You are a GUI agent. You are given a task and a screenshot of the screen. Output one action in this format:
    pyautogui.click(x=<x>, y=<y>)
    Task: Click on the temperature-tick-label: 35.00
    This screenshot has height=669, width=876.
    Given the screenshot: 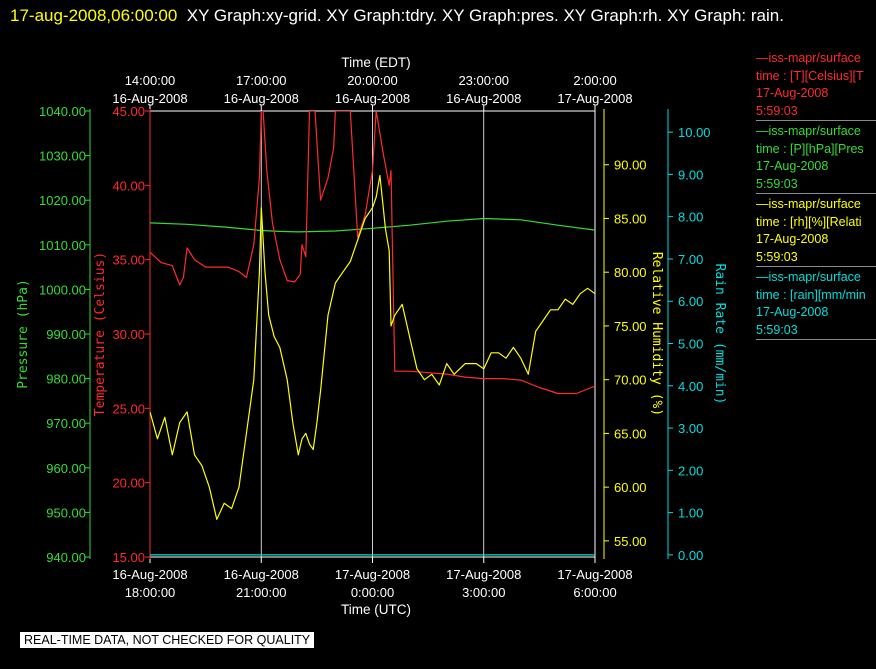 What is the action you would take?
    pyautogui.click(x=128, y=260)
    